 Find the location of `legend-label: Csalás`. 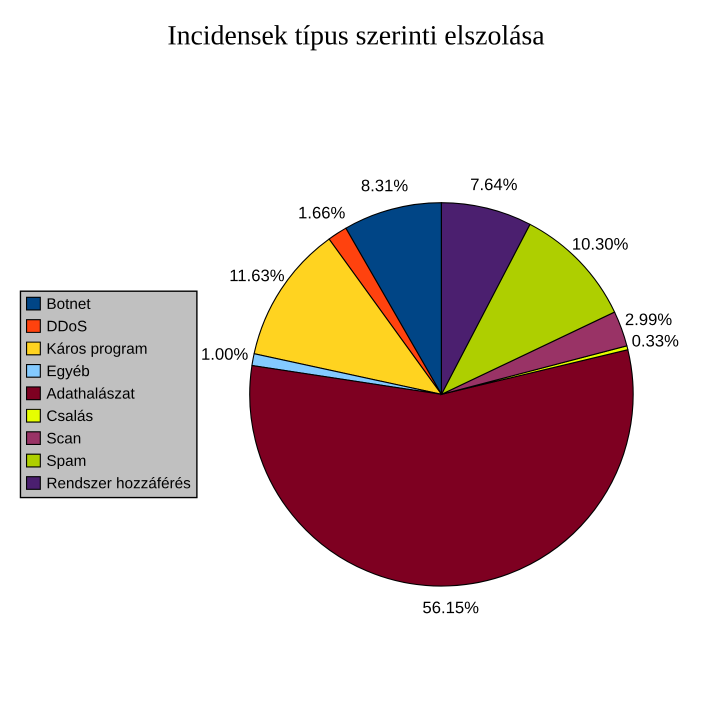

legend-label: Csalás is located at coordinates (70, 416).